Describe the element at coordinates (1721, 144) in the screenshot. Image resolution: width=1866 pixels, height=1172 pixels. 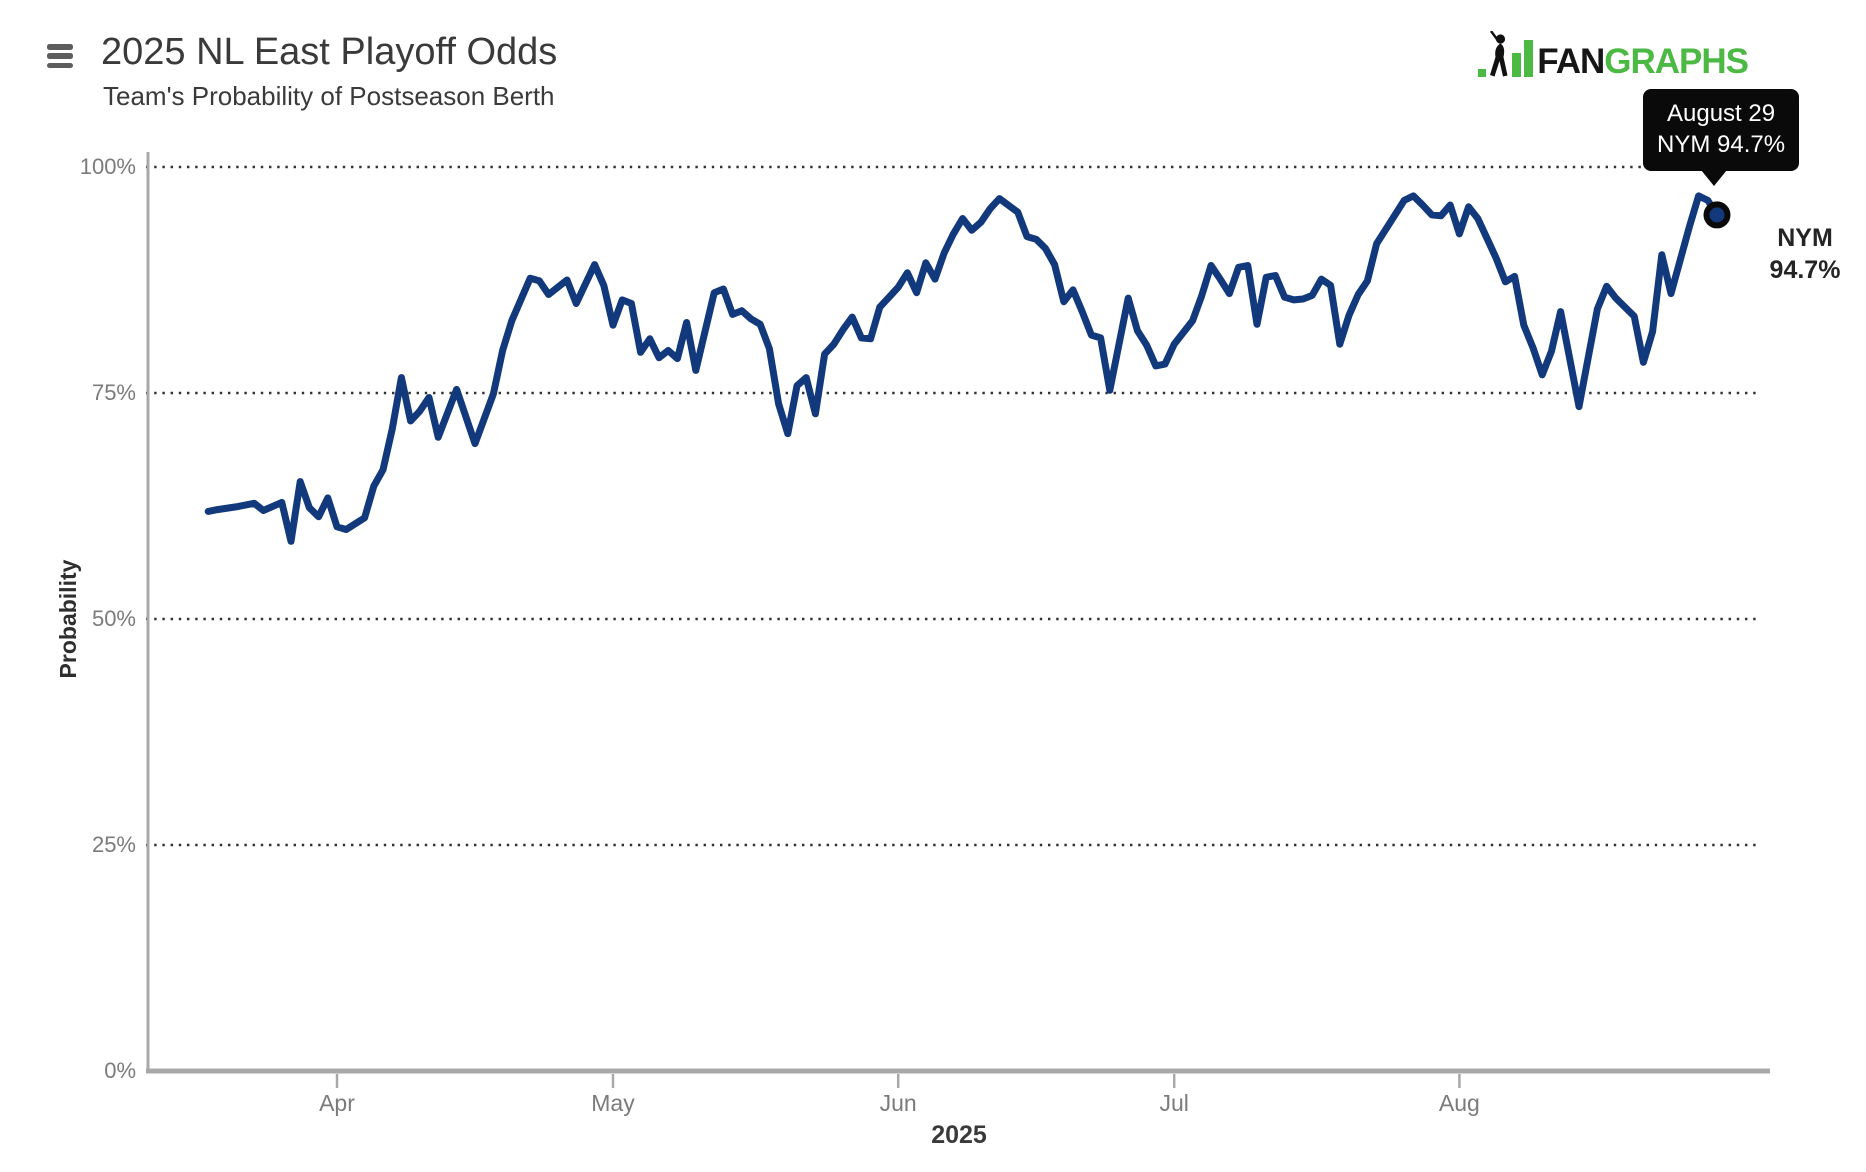
I see `tooltip-value: NYM 94.7%` at that location.